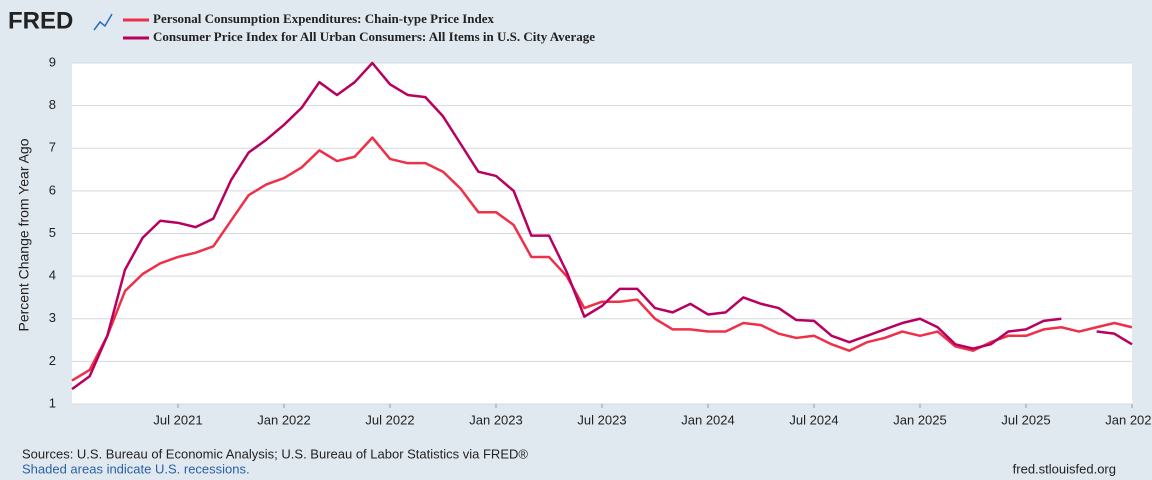 Image resolution: width=1152 pixels, height=480 pixels. What do you see at coordinates (920, 419) in the screenshot?
I see `x-tick-label: Jan 2025` at bounding box center [920, 419].